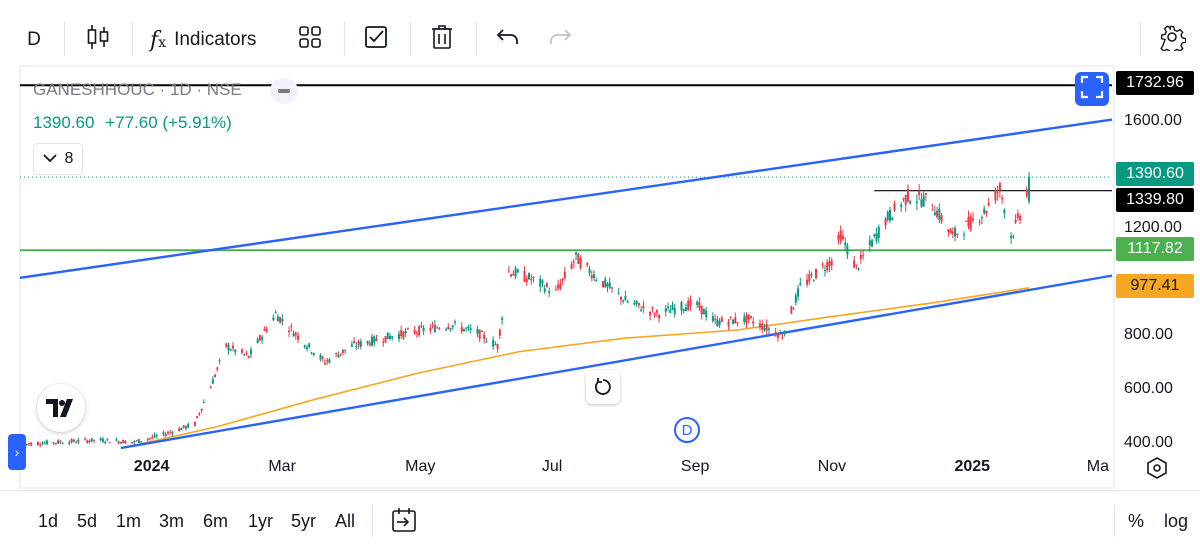 Image resolution: width=1200 pixels, height=549 pixels. I want to click on tradingview-logo, so click(61, 408).